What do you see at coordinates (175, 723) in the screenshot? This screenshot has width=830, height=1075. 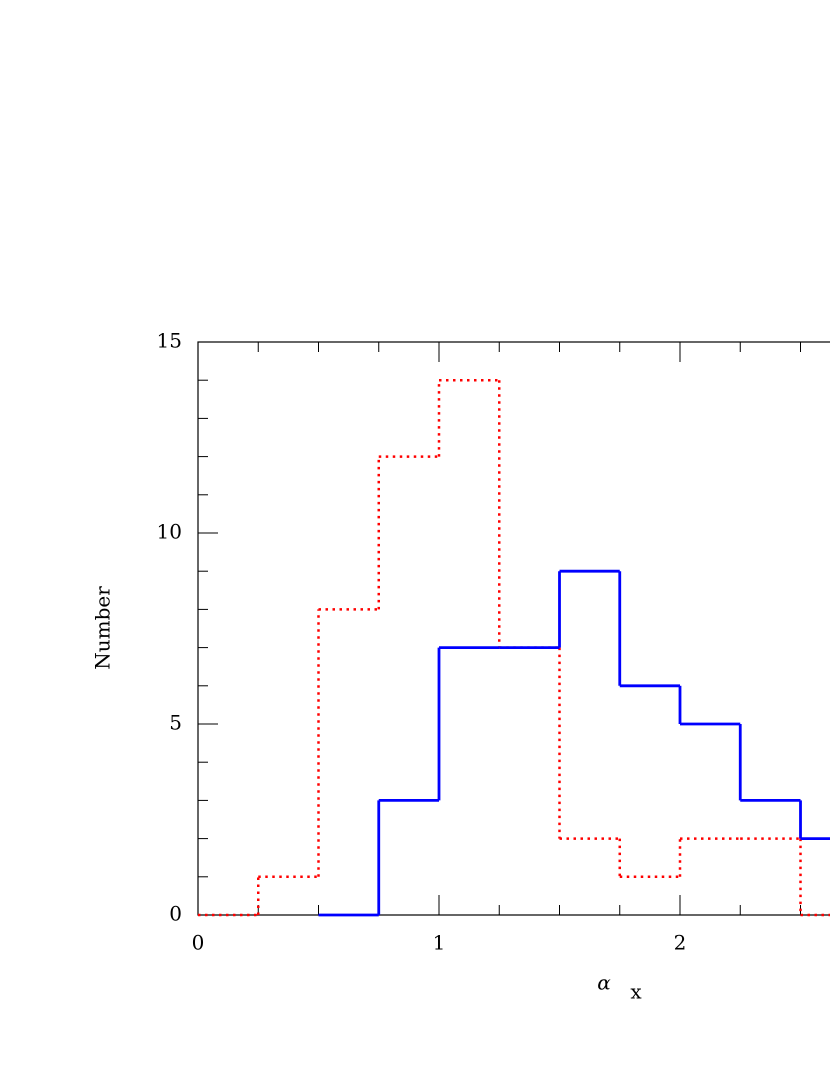 I see `y-tick-label: 5` at bounding box center [175, 723].